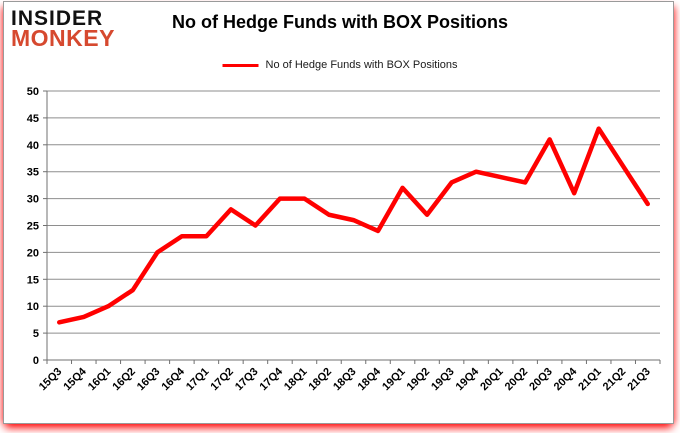 This screenshot has width=680, height=433. I want to click on x-axis-label: 20Q1, so click(492, 380).